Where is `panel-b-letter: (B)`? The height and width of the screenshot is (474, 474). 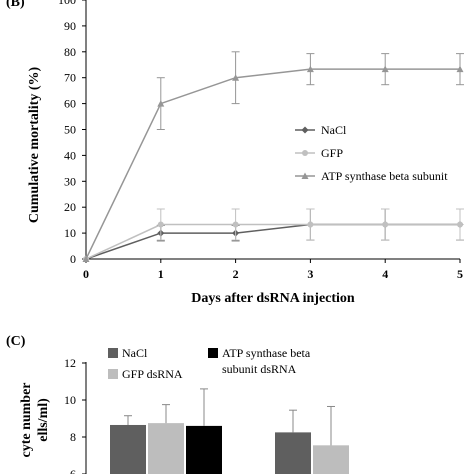 panel-b-letter: (B) is located at coordinates (15, 5).